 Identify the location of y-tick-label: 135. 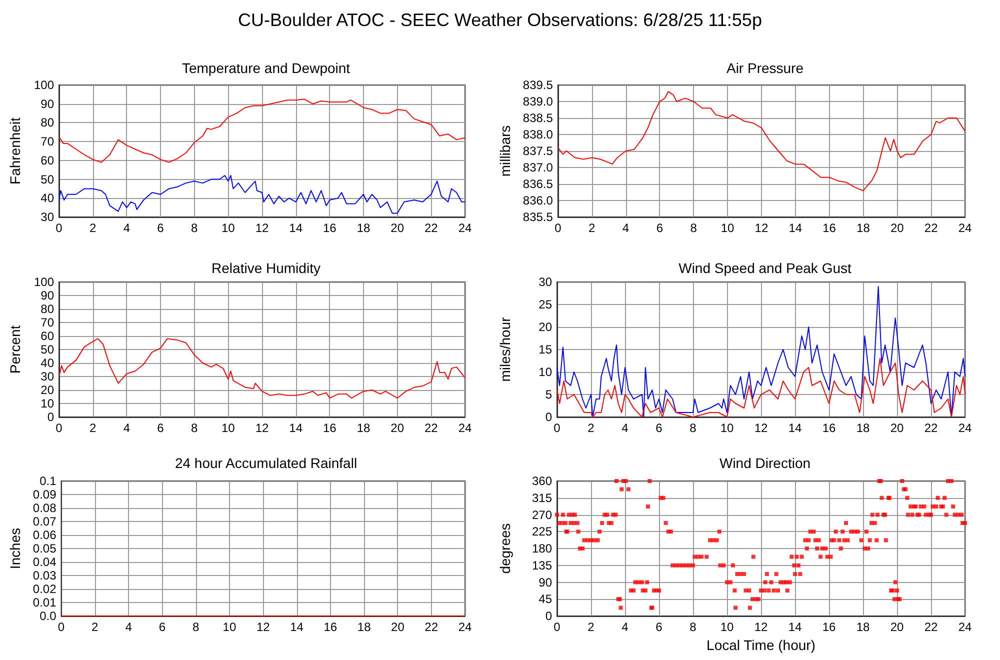
(542, 565).